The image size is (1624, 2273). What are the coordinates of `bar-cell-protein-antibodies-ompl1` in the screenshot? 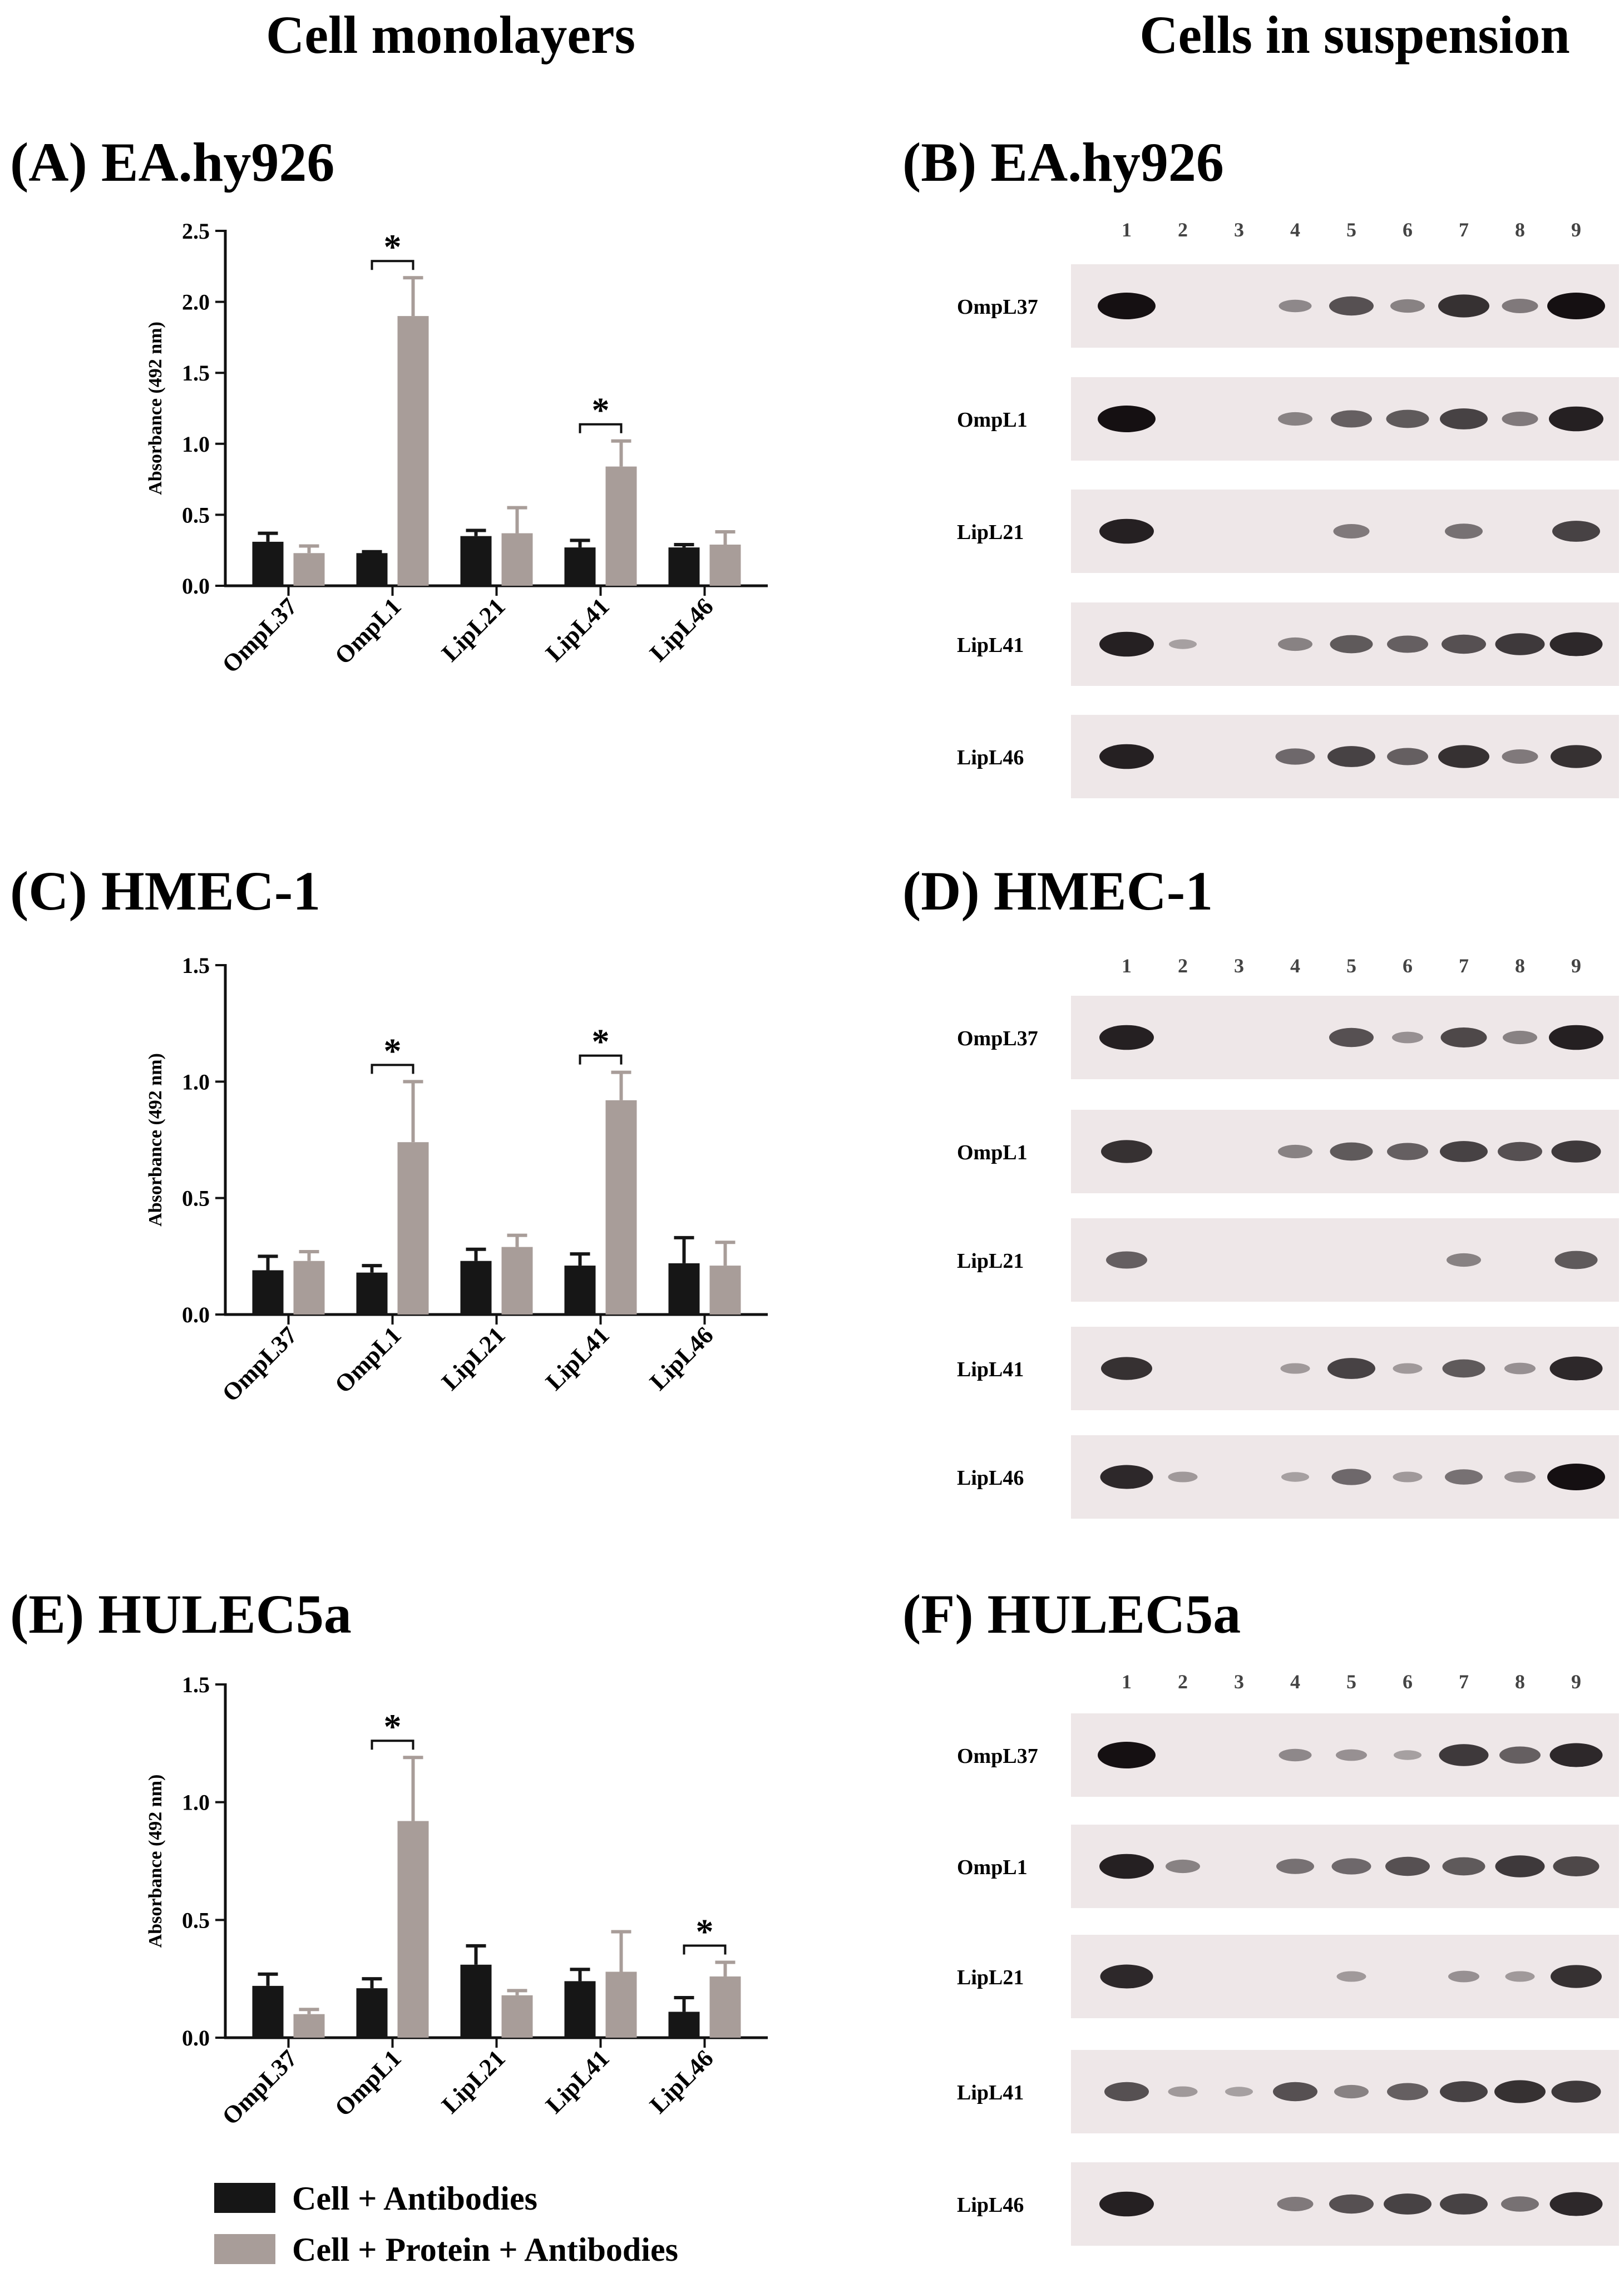 It's located at (413, 1929).